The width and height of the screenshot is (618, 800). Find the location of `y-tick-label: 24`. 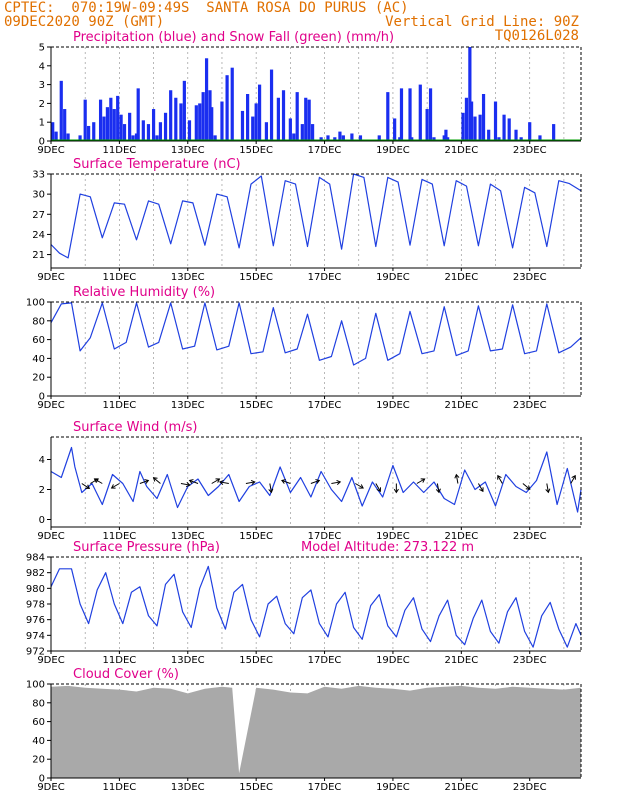

y-tick-label: 24 is located at coordinates (38, 235).